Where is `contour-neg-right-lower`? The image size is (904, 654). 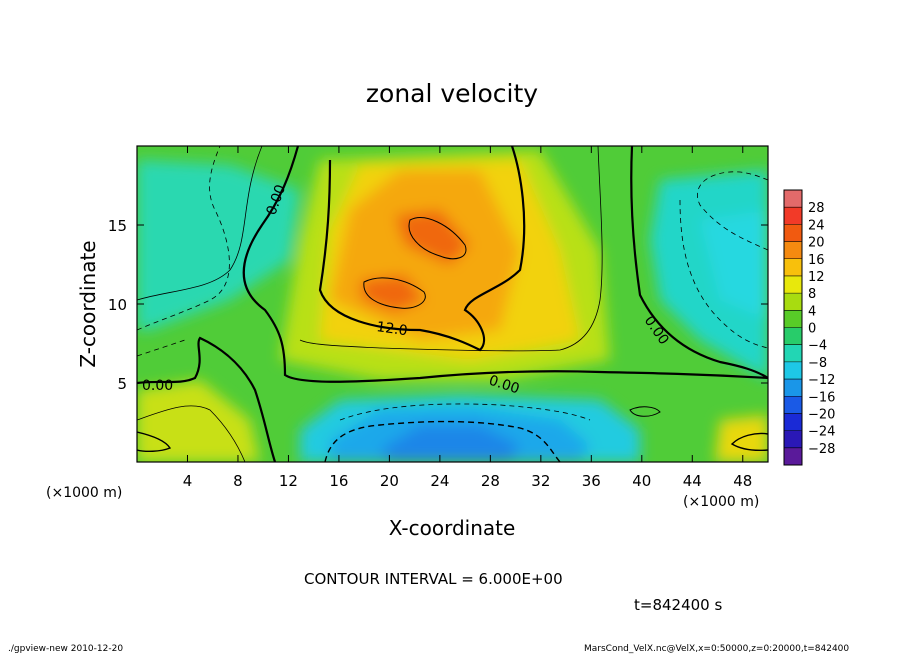 contour-neg-right-lower is located at coordinates (723, 274).